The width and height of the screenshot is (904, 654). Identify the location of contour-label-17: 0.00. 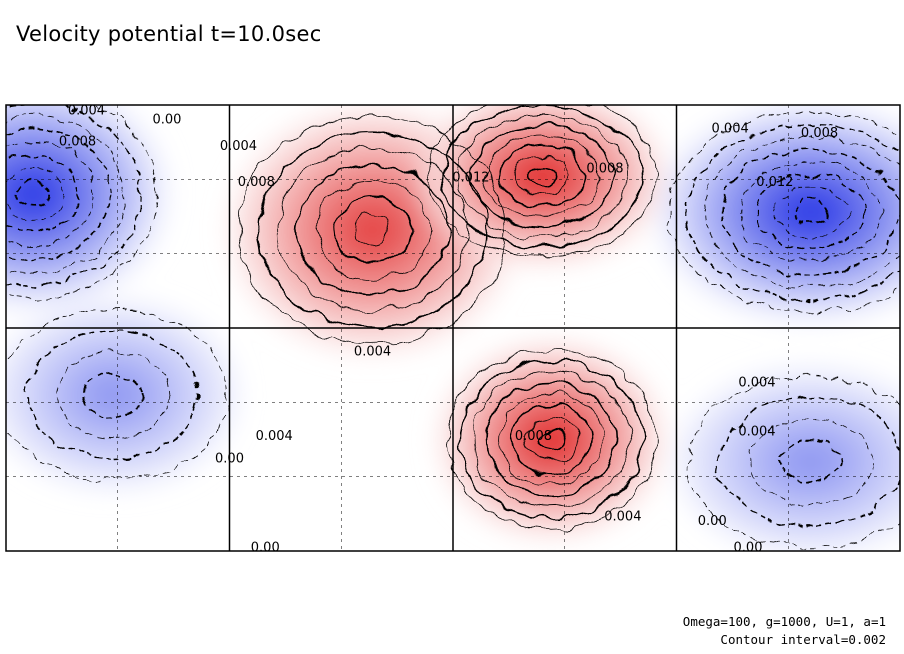
(265, 548).